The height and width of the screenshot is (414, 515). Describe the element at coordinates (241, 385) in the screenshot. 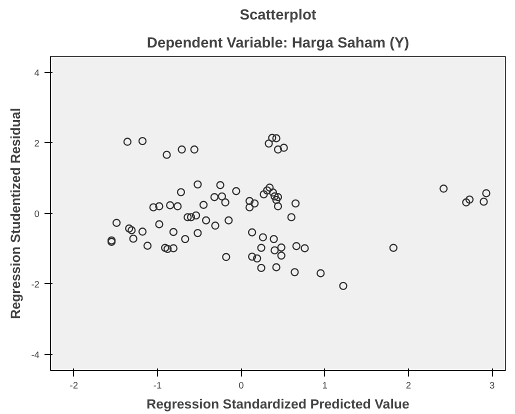

I see `x-tick-label: 0` at that location.